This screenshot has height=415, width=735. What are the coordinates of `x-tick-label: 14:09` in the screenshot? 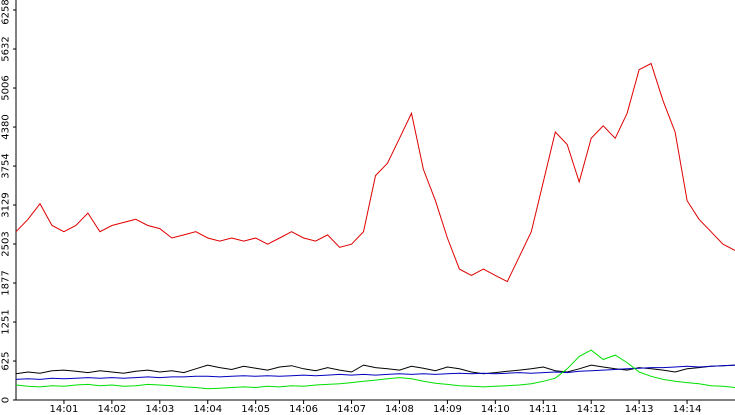 It's located at (447, 409).